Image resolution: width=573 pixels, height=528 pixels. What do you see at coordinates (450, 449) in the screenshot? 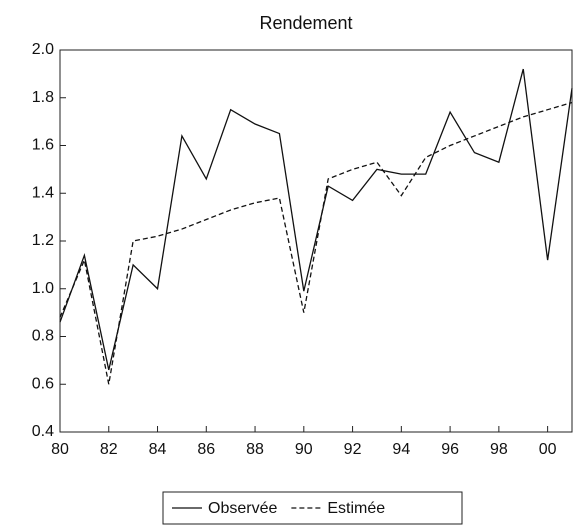
I see `x-tick-label: 96` at bounding box center [450, 449].